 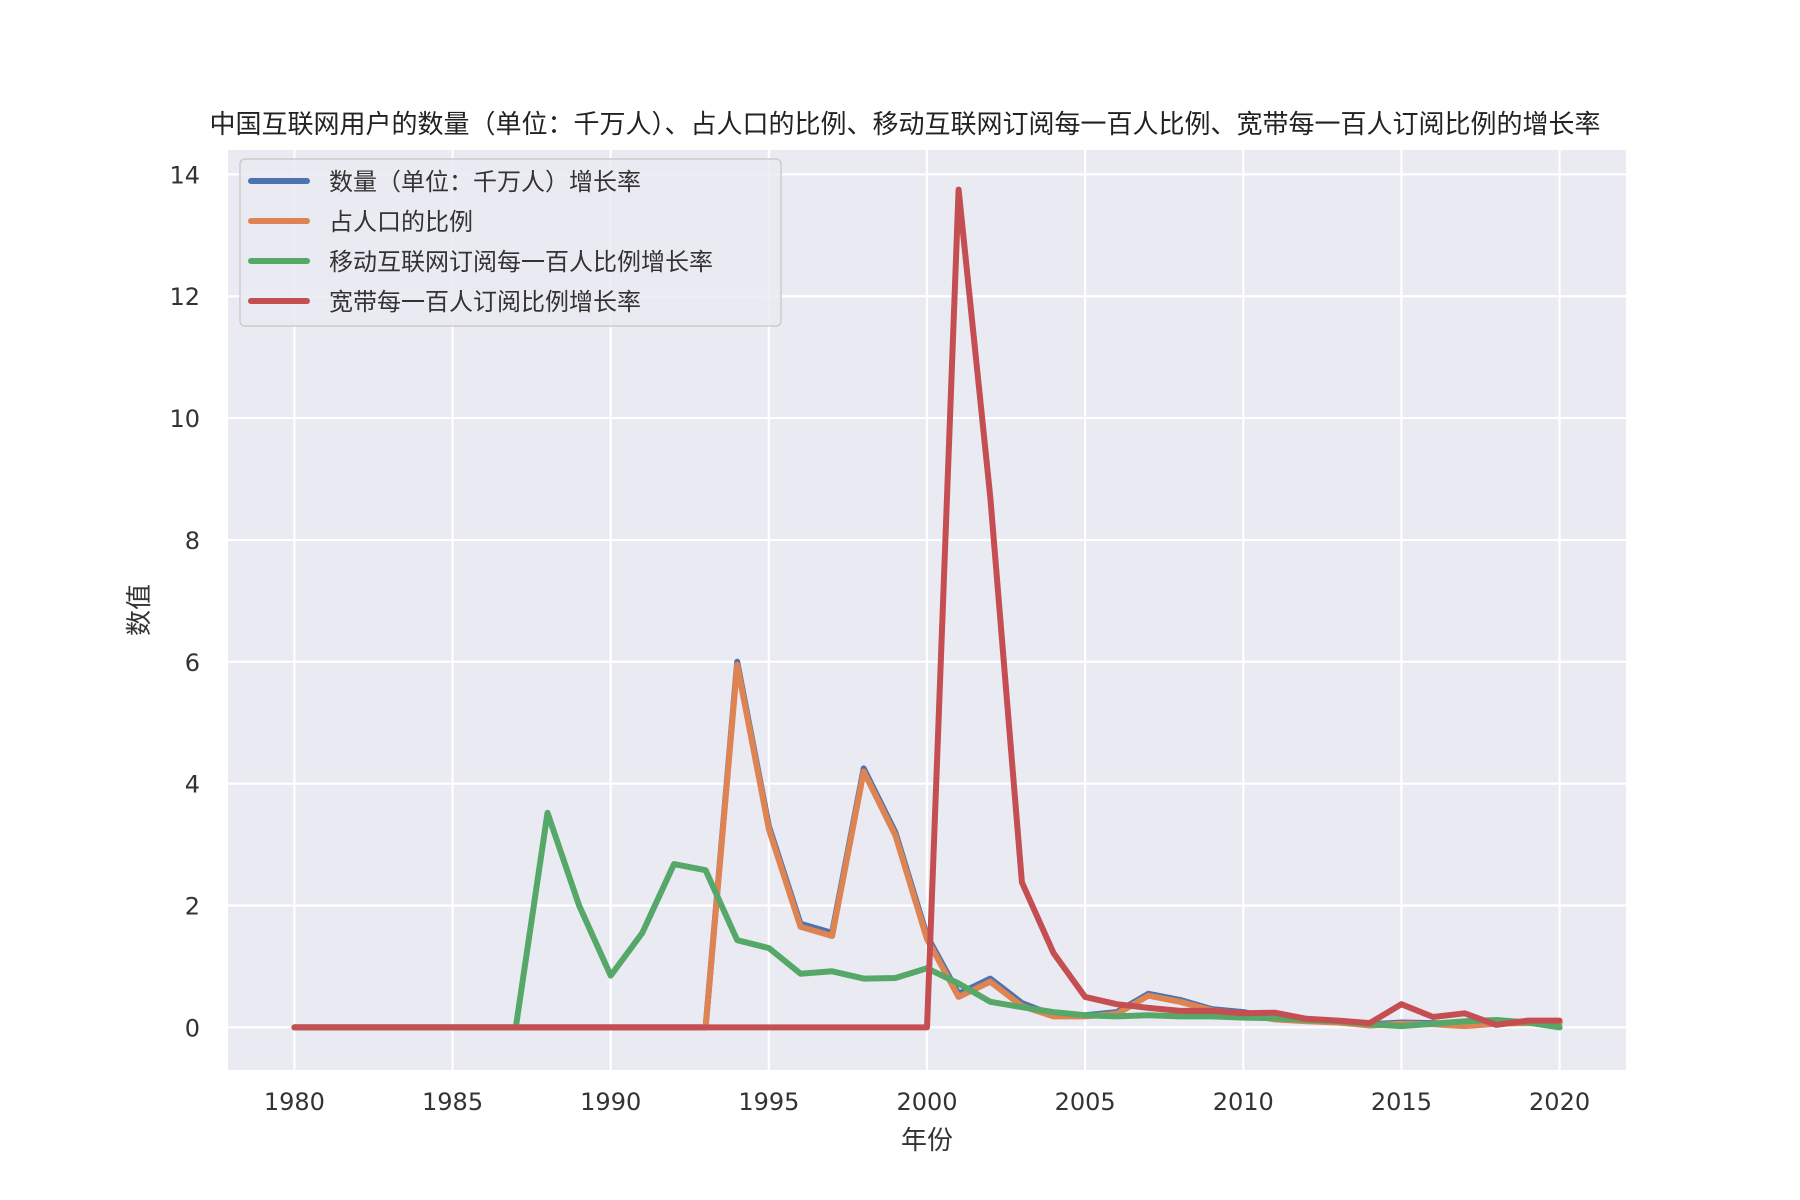 What do you see at coordinates (768, 1102) in the screenshot?
I see `x-tick-label: 1995` at bounding box center [768, 1102].